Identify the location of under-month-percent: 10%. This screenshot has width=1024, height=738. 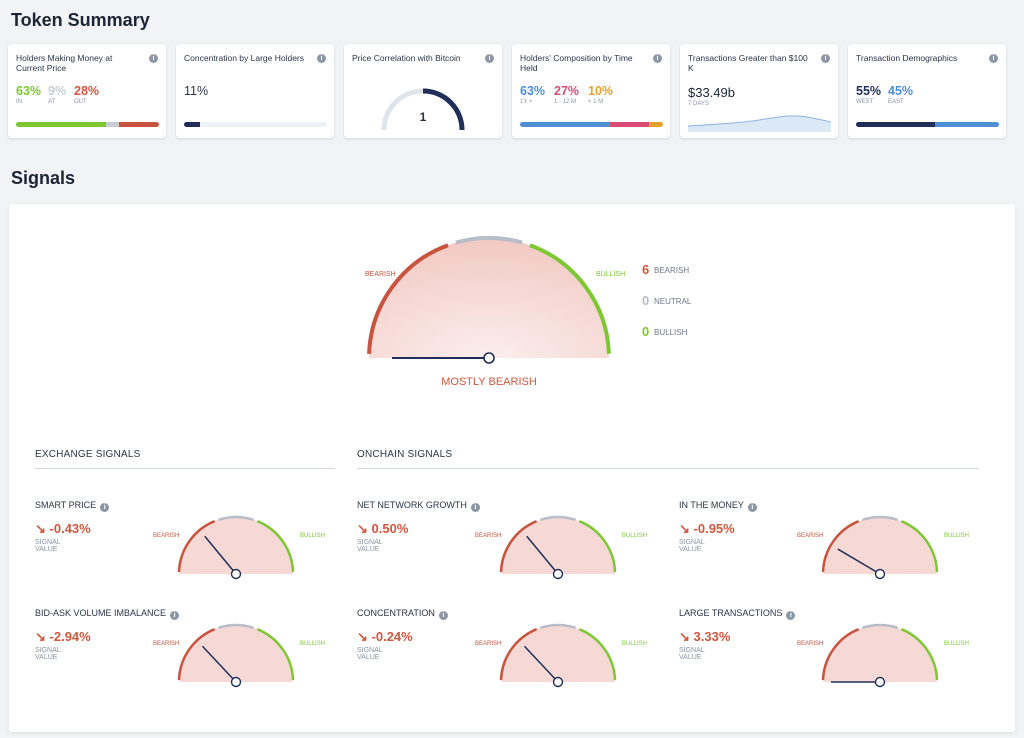
(601, 91).